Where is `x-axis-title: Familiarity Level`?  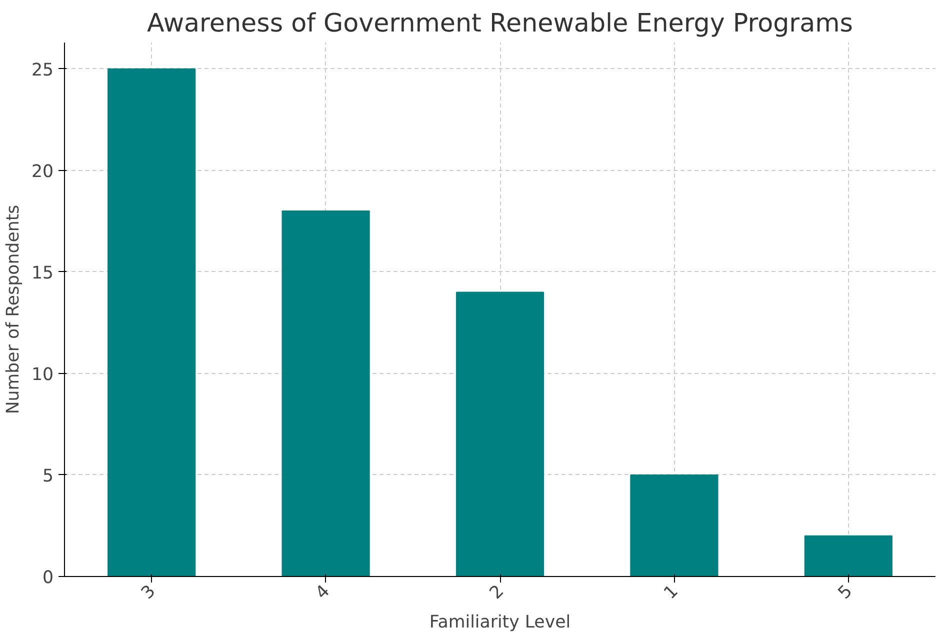 x-axis-title: Familiarity Level is located at coordinates (500, 622).